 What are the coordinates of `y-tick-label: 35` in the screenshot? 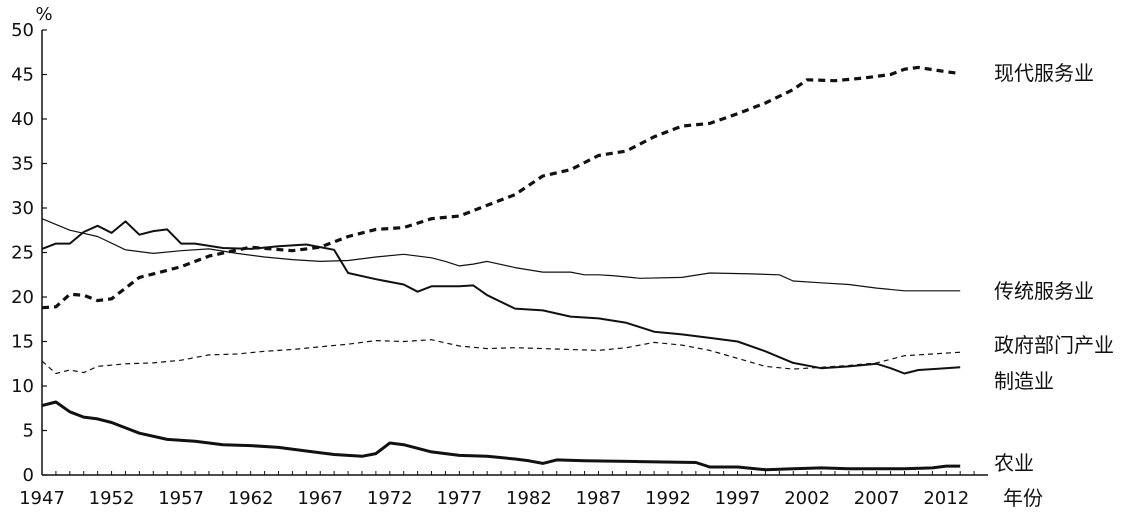 It's located at (22, 164).